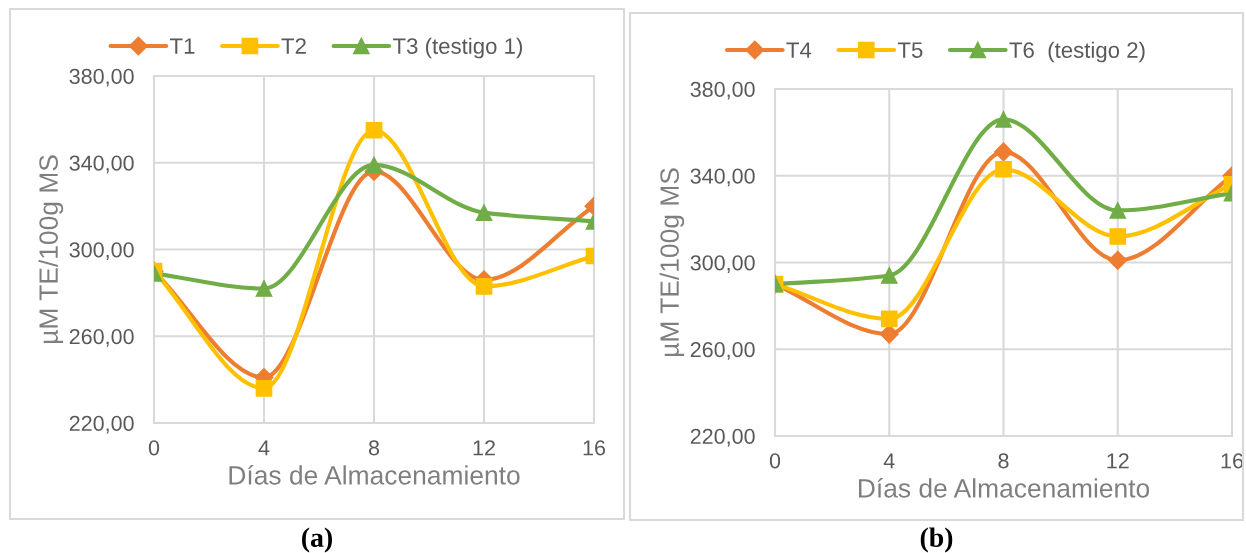  Describe the element at coordinates (936, 540) in the screenshot. I see `text: (b)` at that location.